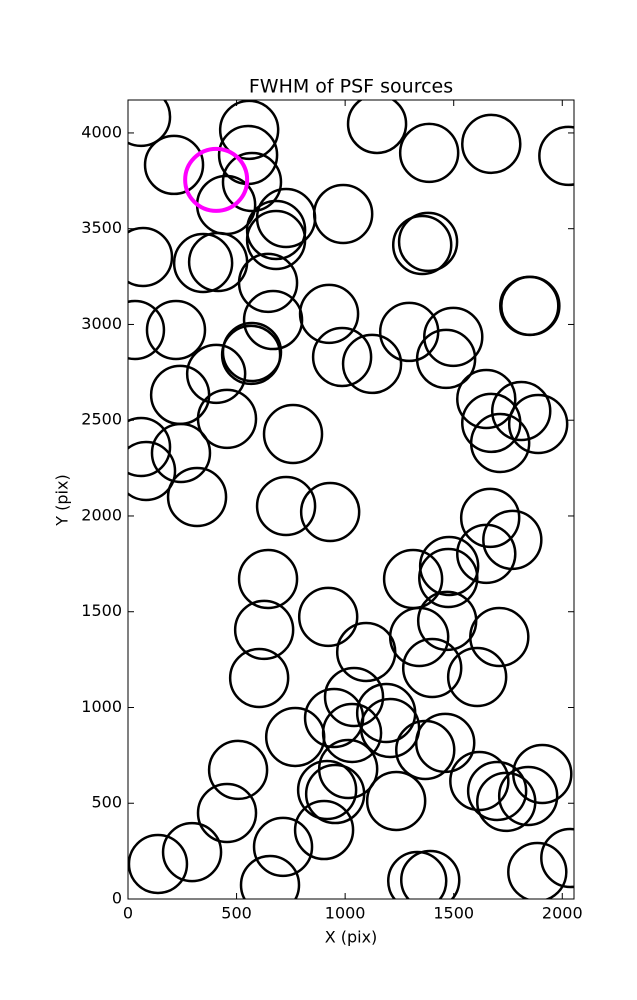  Describe the element at coordinates (562, 913) in the screenshot. I see `x-tick-label: 2000` at that location.